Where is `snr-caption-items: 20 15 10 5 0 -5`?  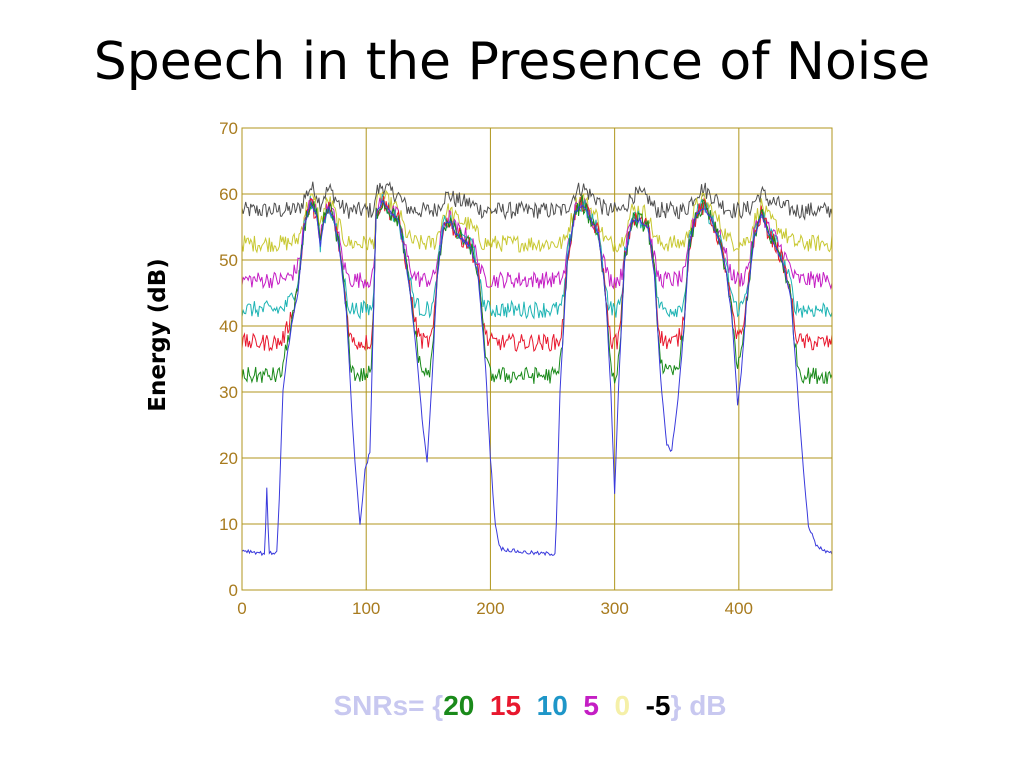
snr-caption-items: 20 15 10 5 0 -5 is located at coordinates (556, 705).